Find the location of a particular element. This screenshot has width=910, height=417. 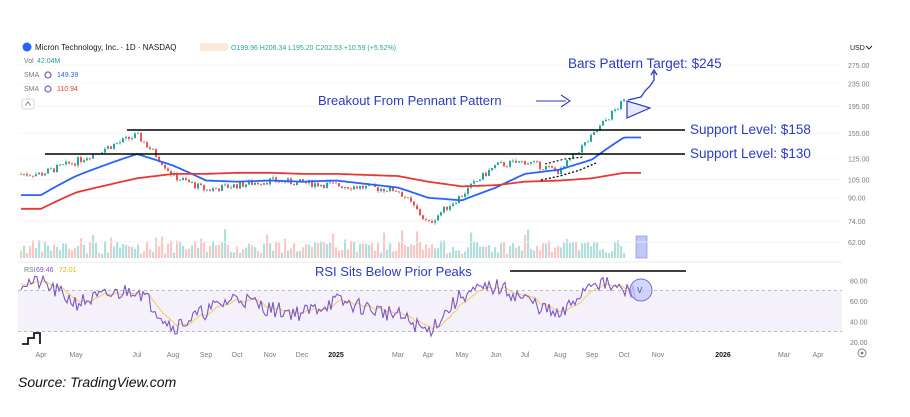

sma1-settings-icon is located at coordinates (48, 75).